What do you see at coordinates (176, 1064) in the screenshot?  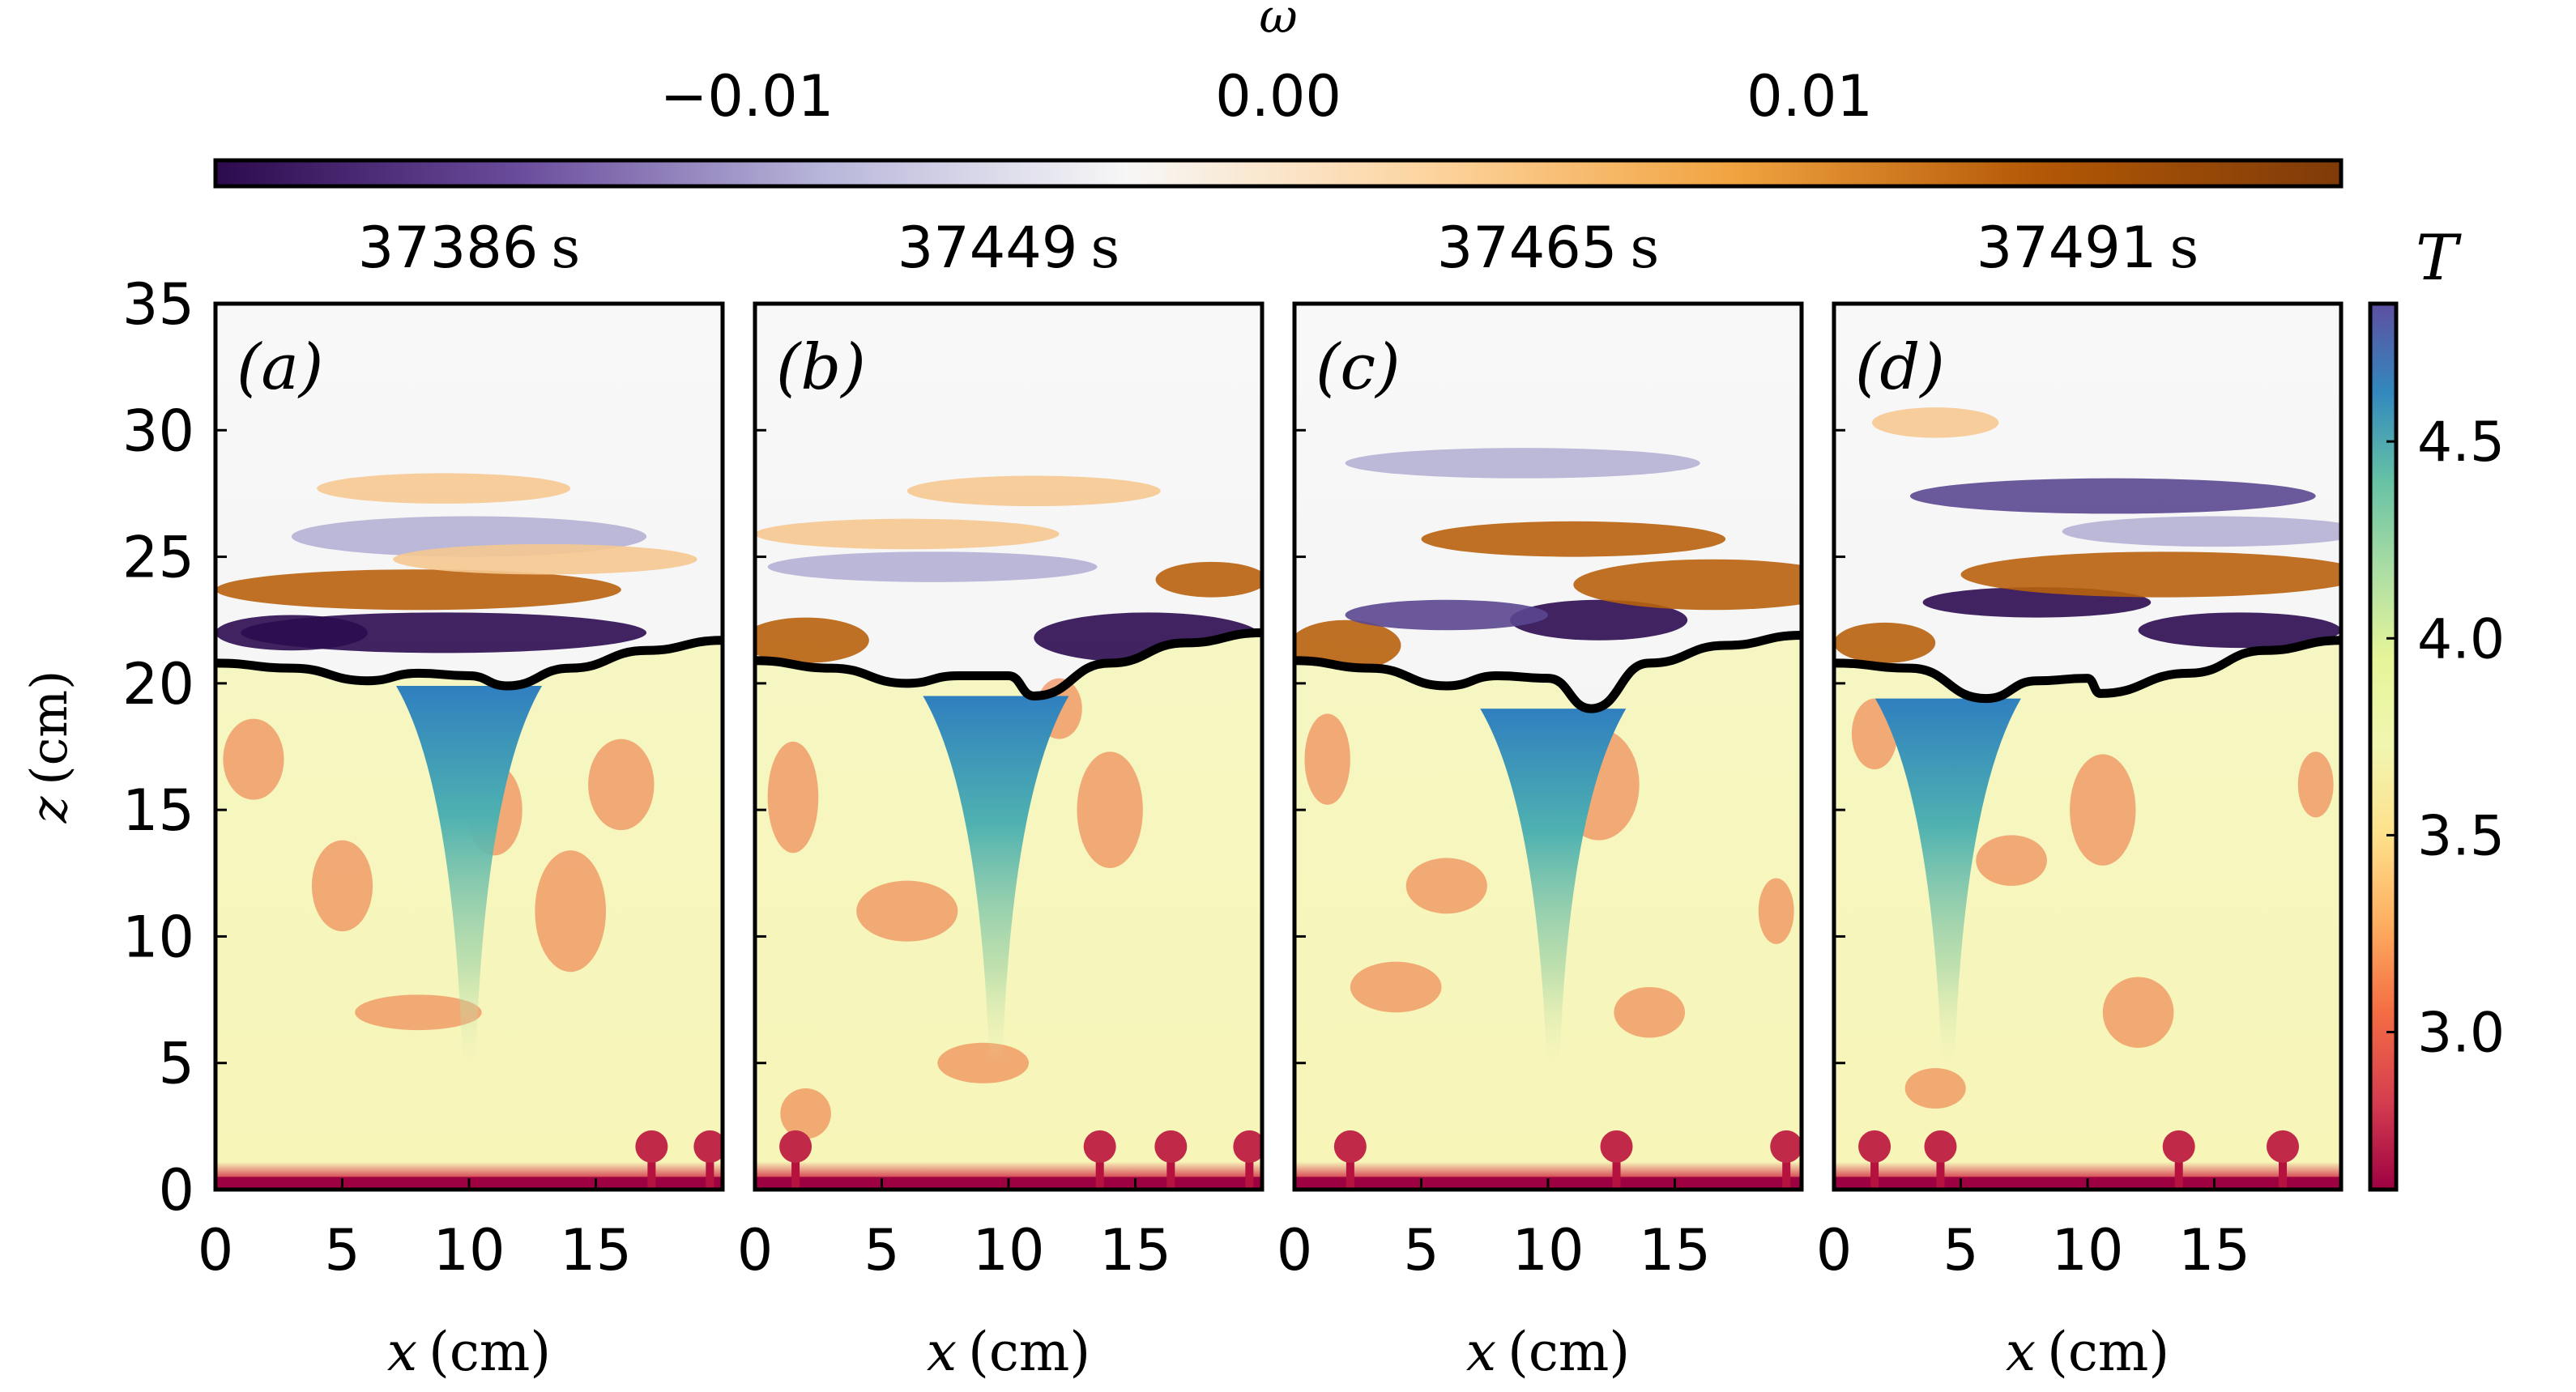 I see `y-tick-label: 5` at bounding box center [176, 1064].